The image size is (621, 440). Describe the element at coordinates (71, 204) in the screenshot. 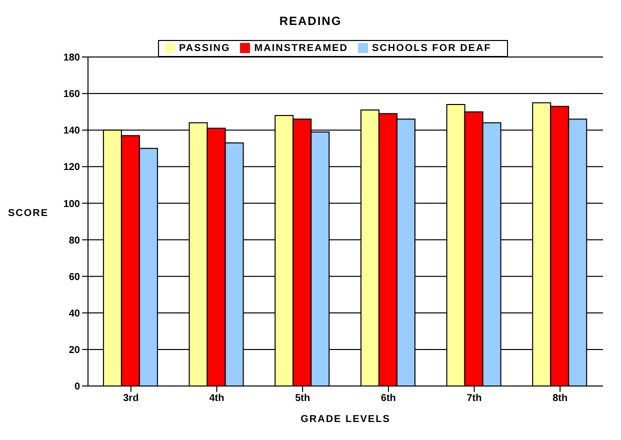

I see `y-tick-label: 100` at that location.